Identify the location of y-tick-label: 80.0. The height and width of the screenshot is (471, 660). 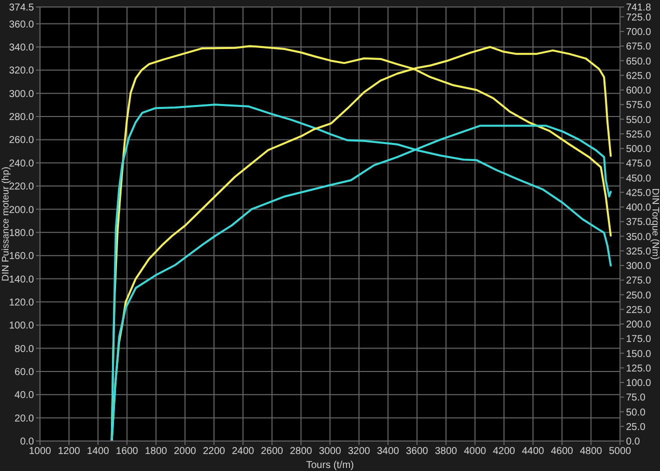
(24, 349).